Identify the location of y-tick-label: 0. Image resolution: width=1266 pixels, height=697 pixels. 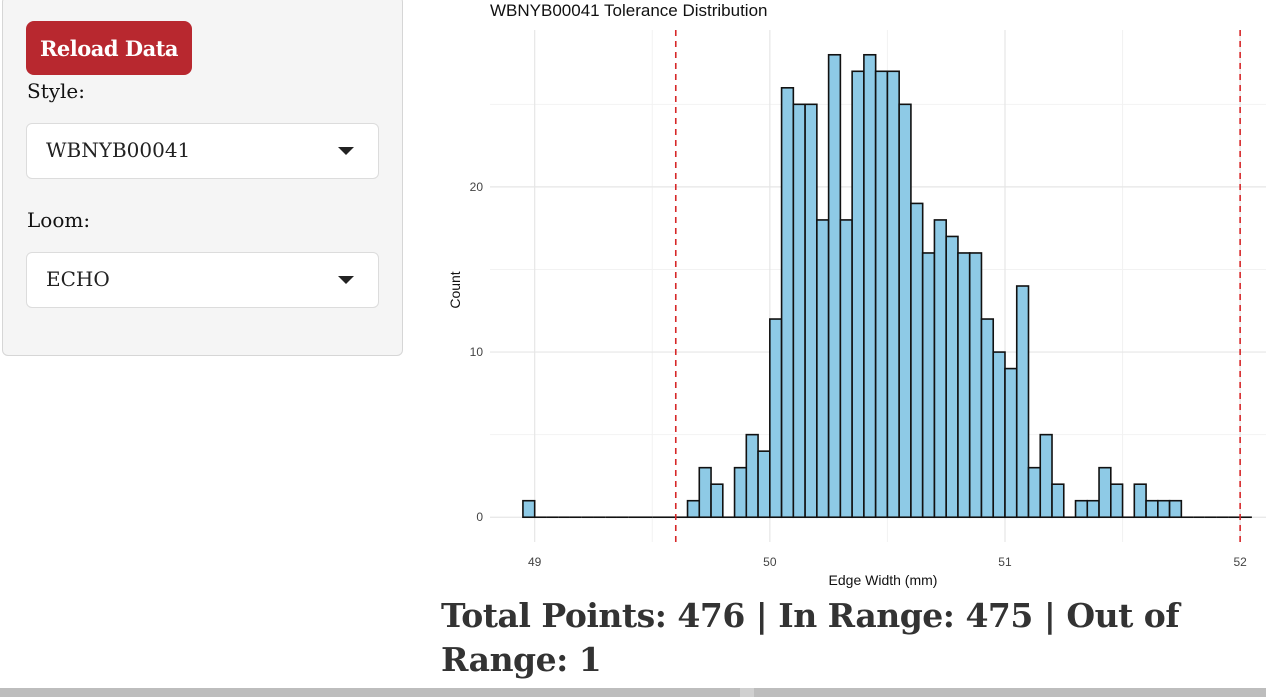
(479, 517).